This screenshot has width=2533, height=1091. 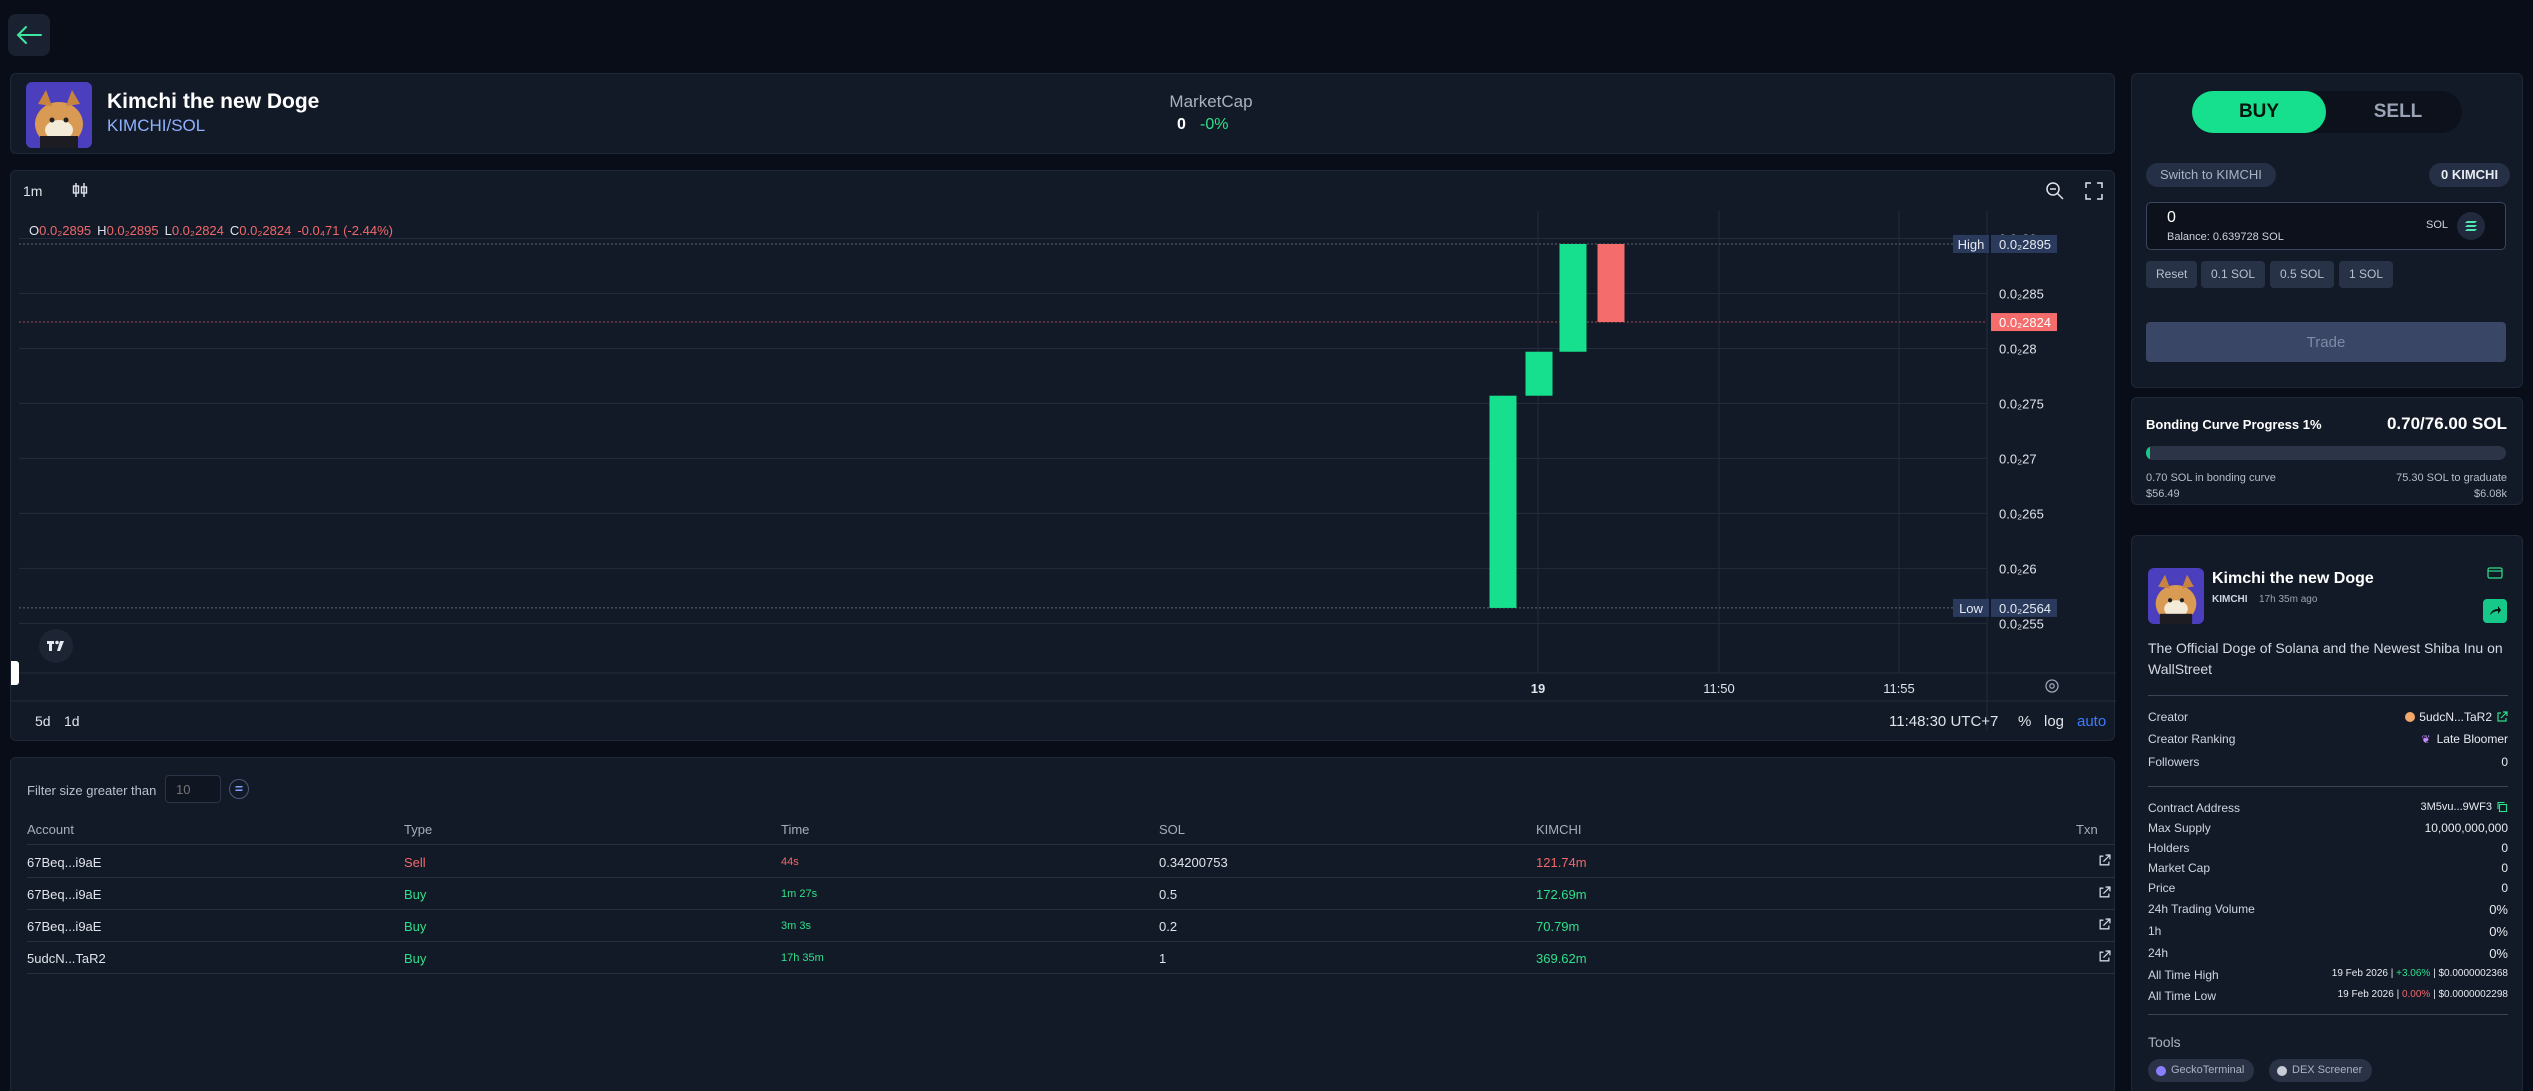 What do you see at coordinates (2326, 226) in the screenshot?
I see `amount-input: 0 Balance: 0.639728 SOL SOL` at bounding box center [2326, 226].